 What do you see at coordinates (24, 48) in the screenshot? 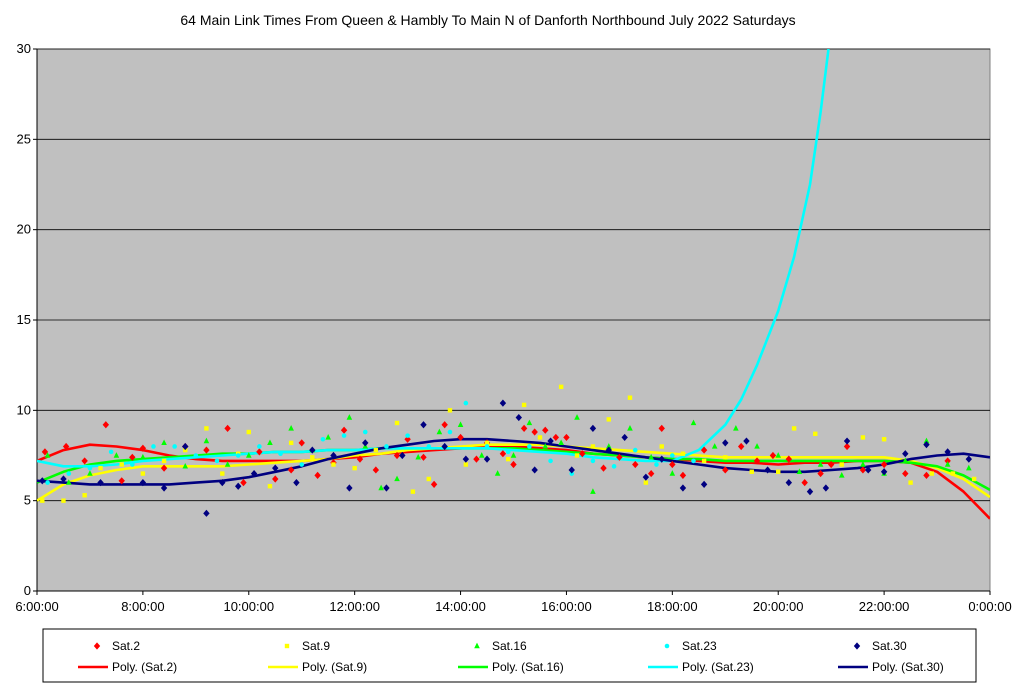
I see `y-tick-label: 30` at bounding box center [24, 48].